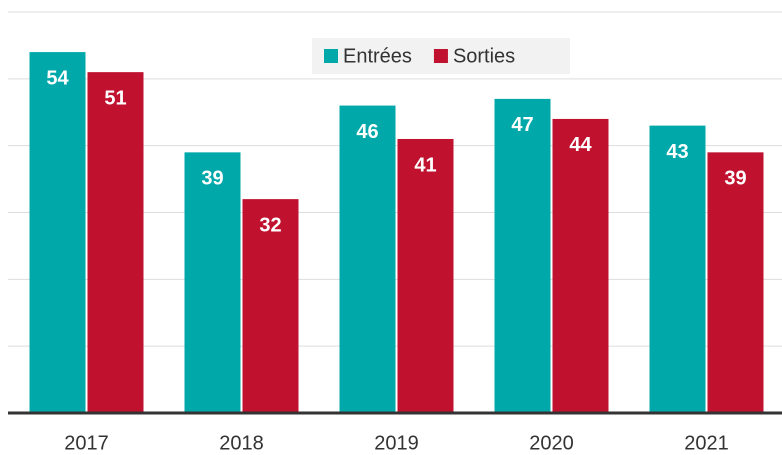 This screenshot has width=782, height=455. I want to click on data-label: 41, so click(425, 165).